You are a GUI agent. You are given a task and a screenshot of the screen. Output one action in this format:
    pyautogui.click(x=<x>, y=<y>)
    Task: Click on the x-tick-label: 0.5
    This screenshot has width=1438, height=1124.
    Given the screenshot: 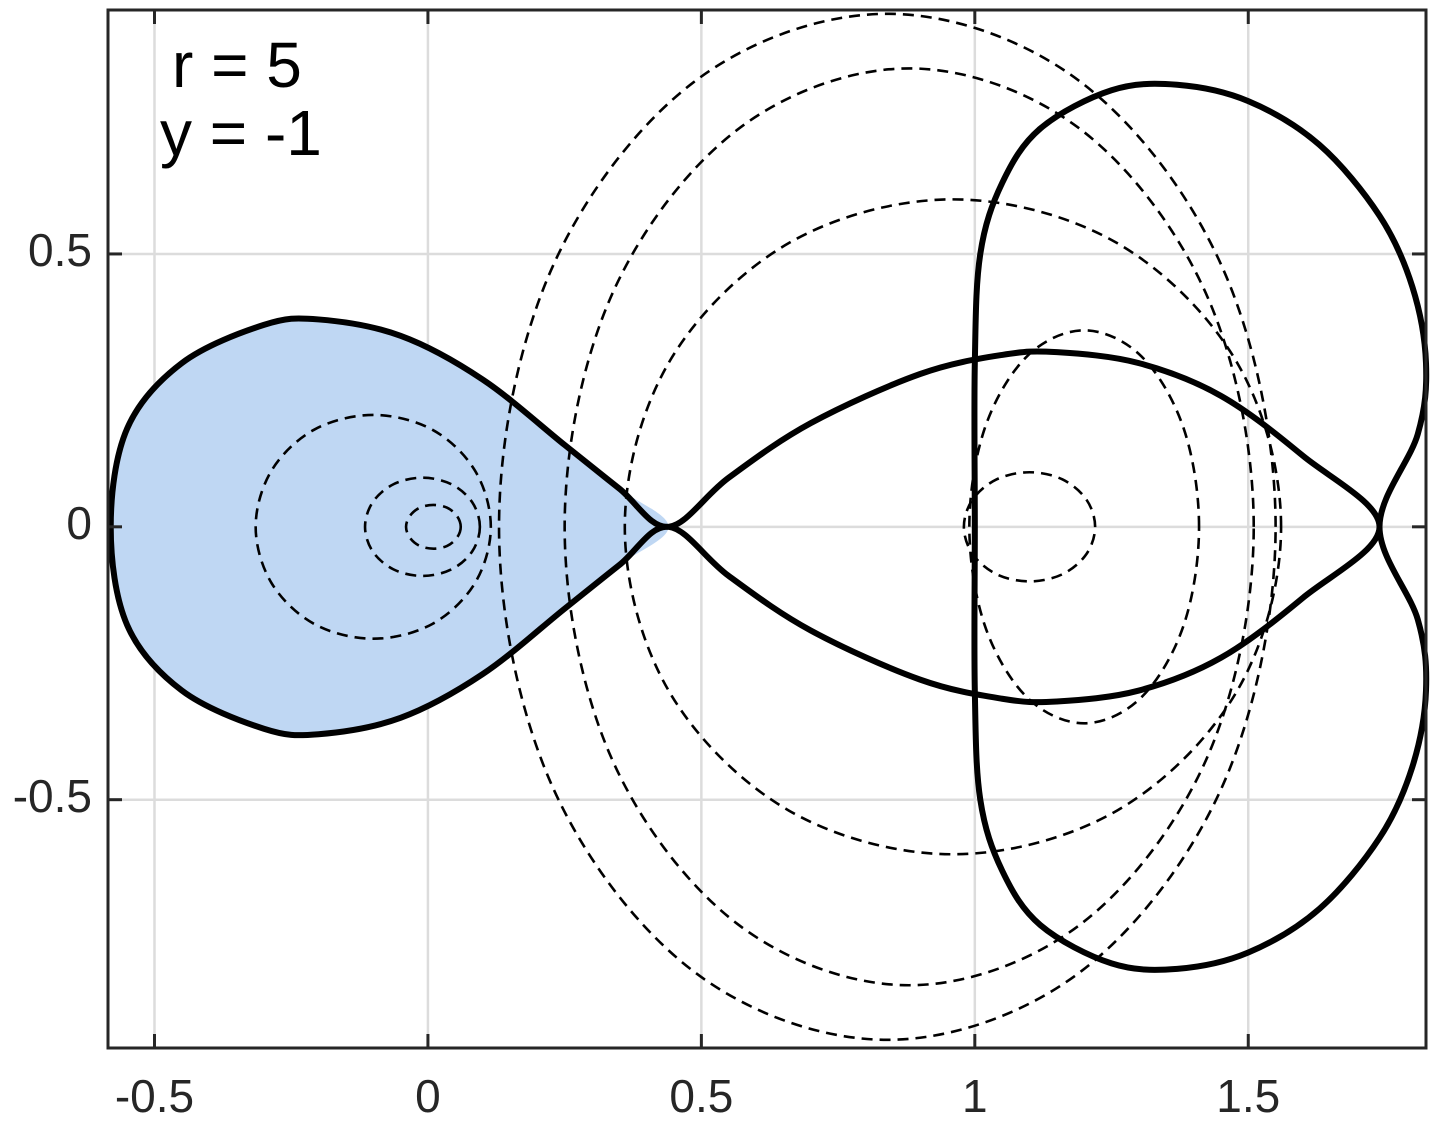 What is the action you would take?
    pyautogui.click(x=701, y=1096)
    